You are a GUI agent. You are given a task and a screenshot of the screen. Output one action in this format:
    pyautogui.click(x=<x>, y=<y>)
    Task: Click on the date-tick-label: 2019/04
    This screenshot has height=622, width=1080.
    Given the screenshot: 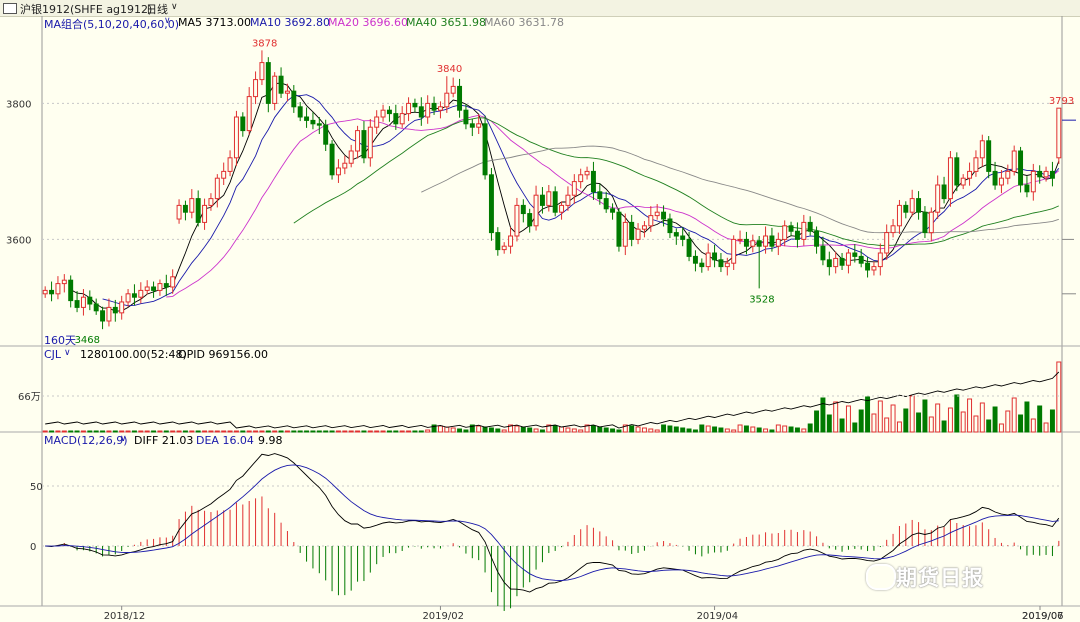 What is the action you would take?
    pyautogui.click(x=718, y=616)
    